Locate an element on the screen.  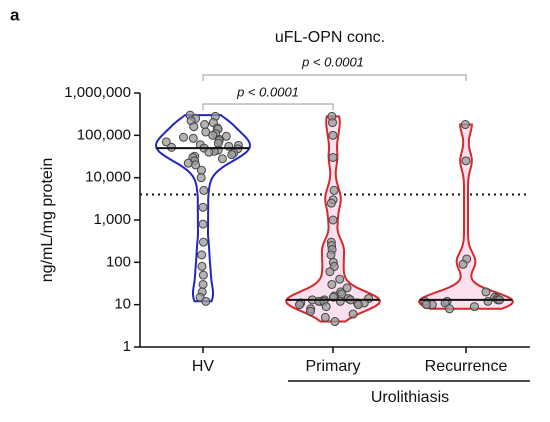
y-tick-label: 1 is located at coordinates (127, 346).